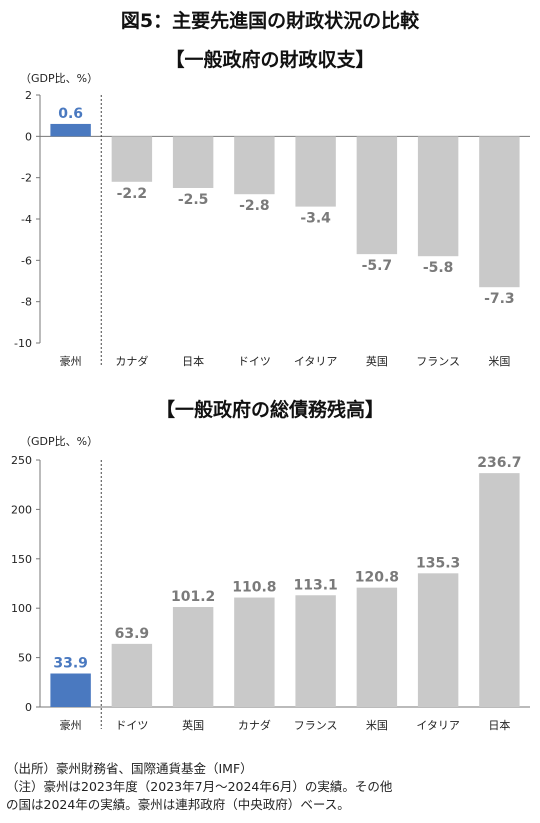 This screenshot has width=540, height=823. What do you see at coordinates (315, 219) in the screenshot?
I see `fiscal-balance-data-label: -3.4` at bounding box center [315, 219].